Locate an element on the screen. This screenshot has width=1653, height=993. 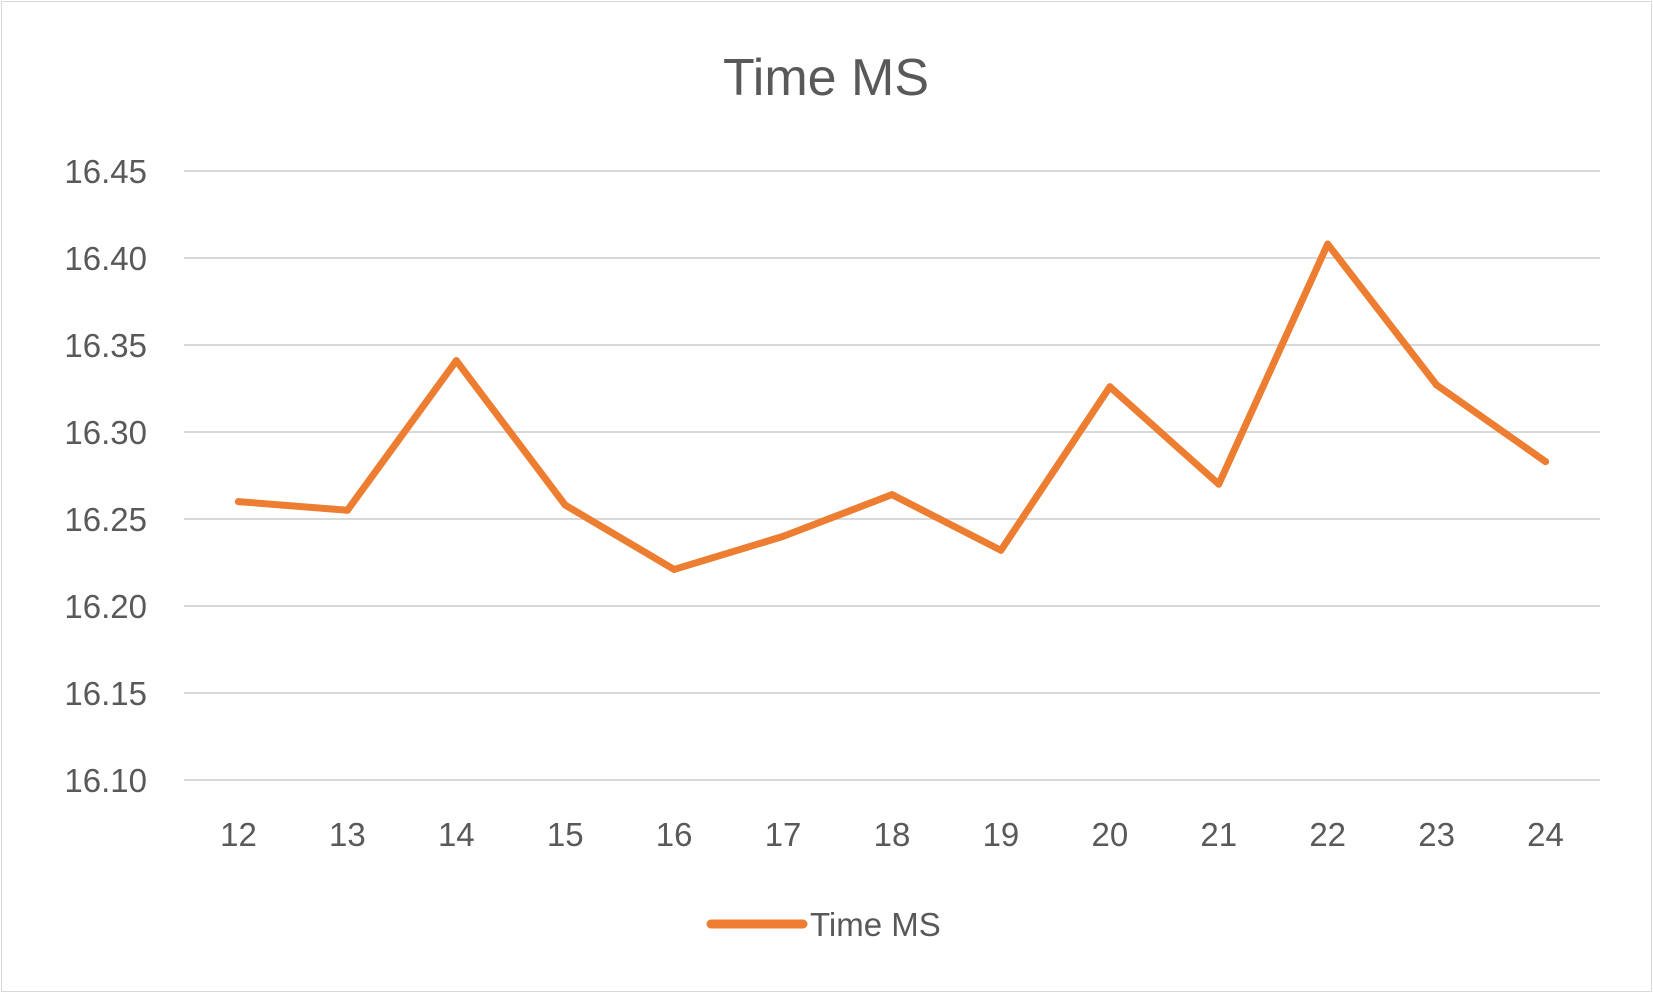
y-tick-label: 16.20 is located at coordinates (105, 606).